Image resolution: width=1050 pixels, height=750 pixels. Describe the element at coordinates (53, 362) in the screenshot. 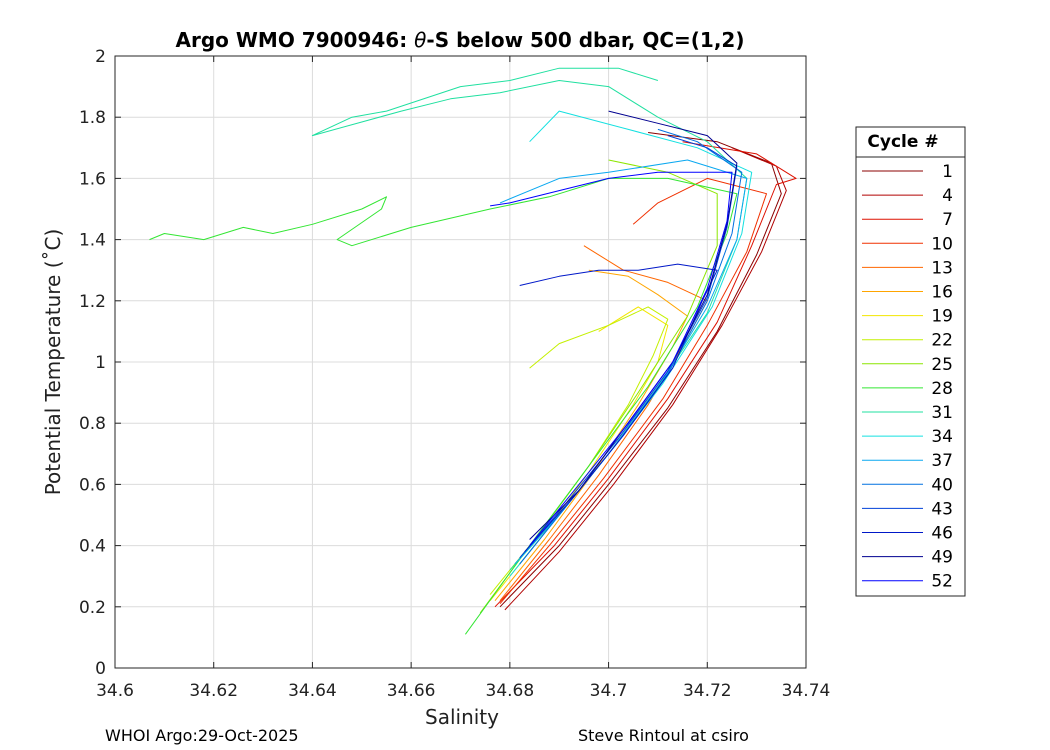

I see `y-axis-label: Potential Temperature (˚C)` at that location.